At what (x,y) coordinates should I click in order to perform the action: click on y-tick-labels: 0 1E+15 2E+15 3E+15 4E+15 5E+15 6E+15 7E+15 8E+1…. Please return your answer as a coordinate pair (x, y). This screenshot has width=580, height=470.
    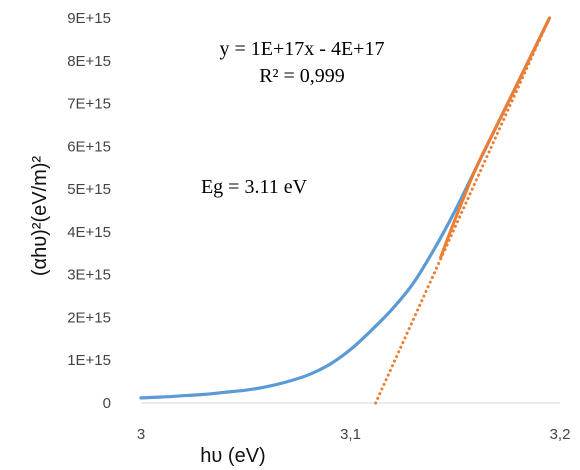
    Looking at the image, I should click on (89, 211).